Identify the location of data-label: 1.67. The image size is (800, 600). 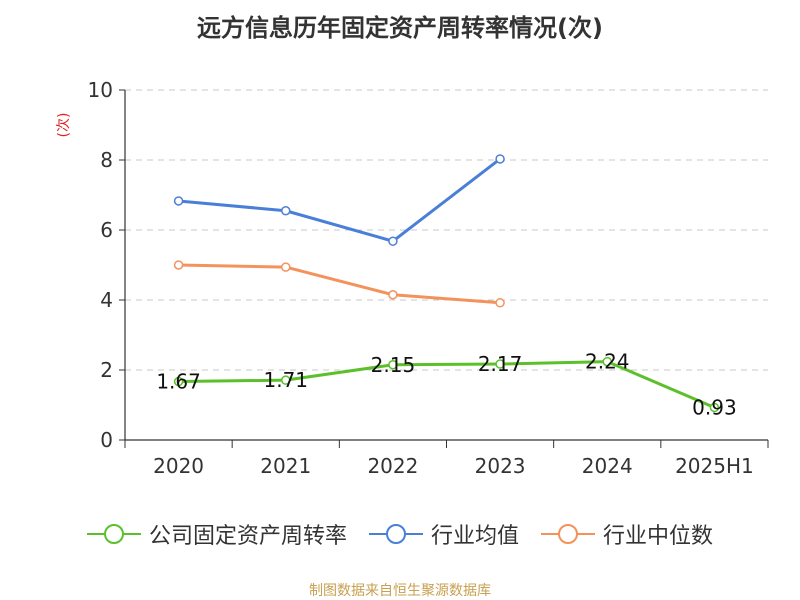
(178, 382).